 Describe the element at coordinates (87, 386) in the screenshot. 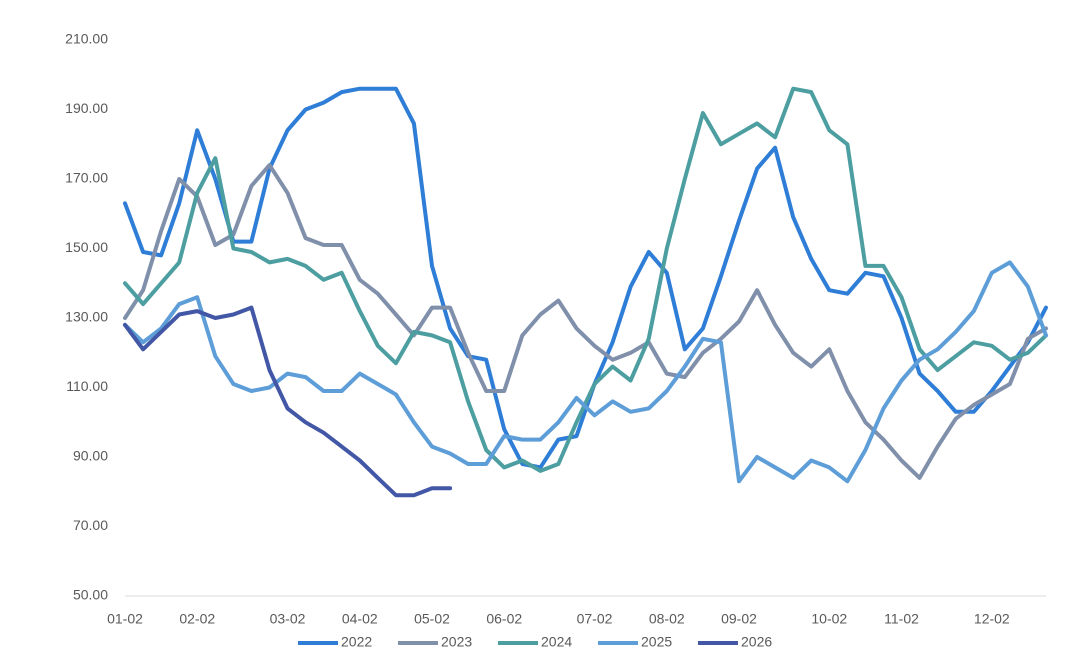

I see `y-tick-label: 110.00` at that location.